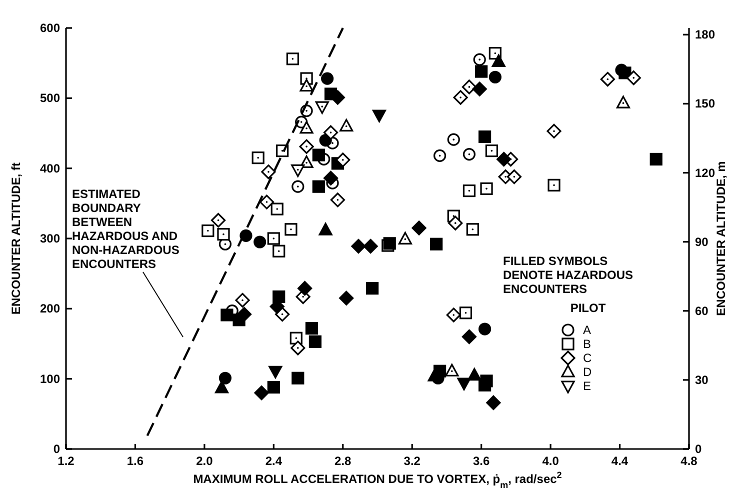  I want to click on x-tick-label: 4.0, so click(551, 461).